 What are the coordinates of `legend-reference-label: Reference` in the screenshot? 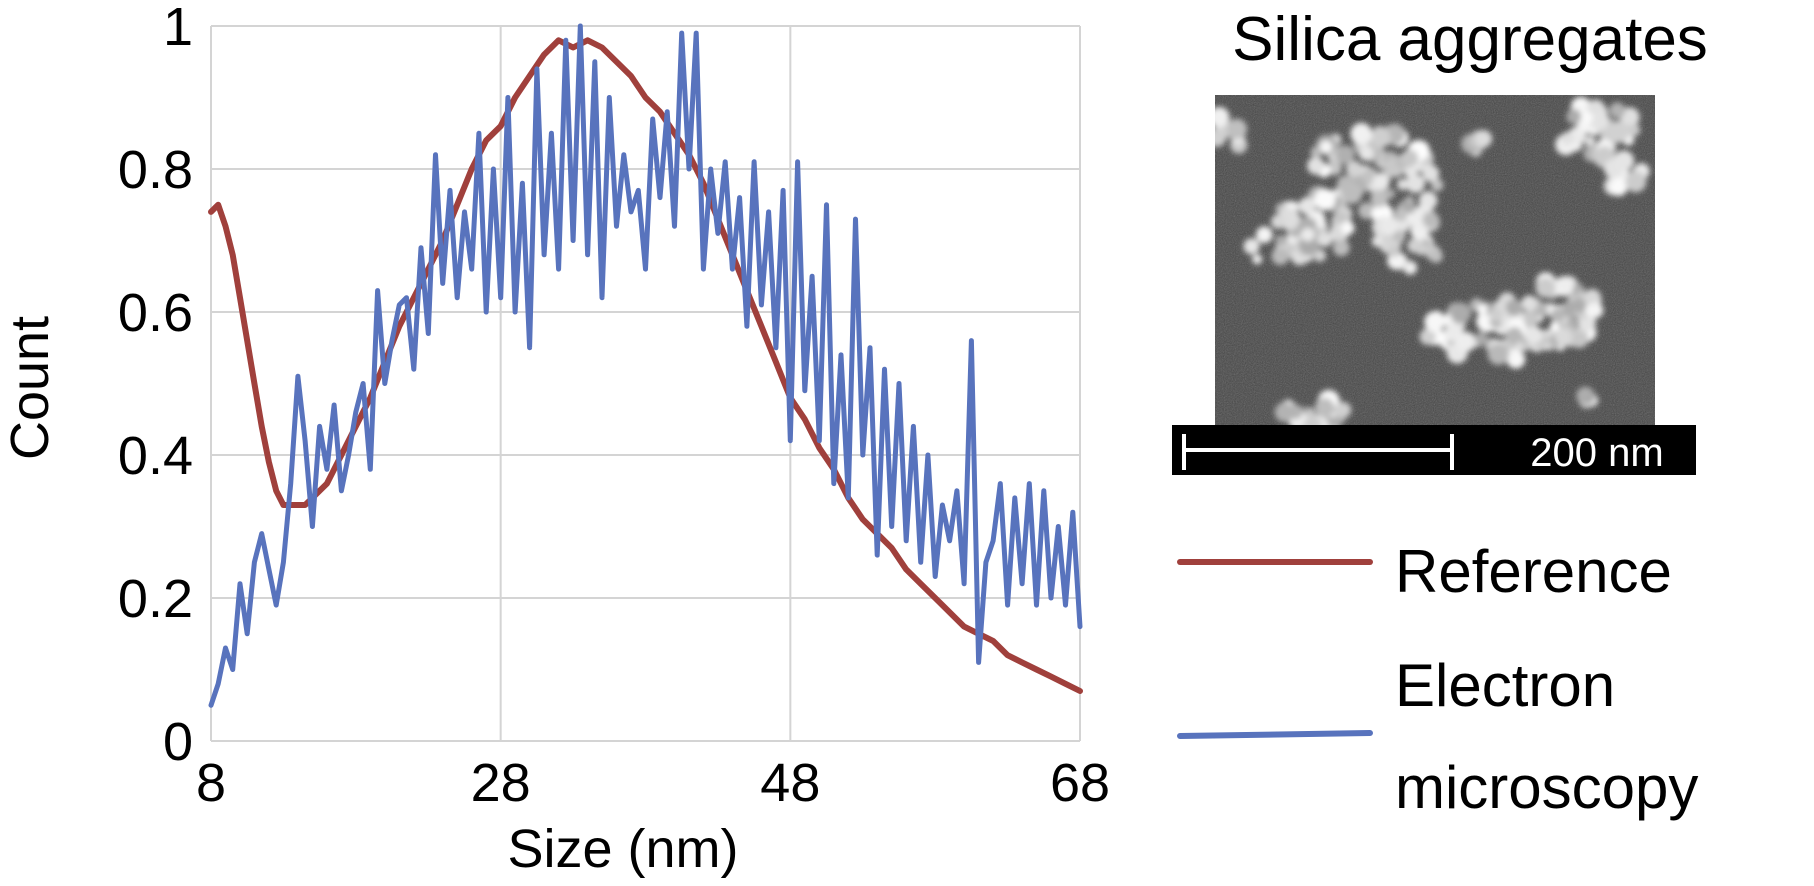 It's located at (1533, 571).